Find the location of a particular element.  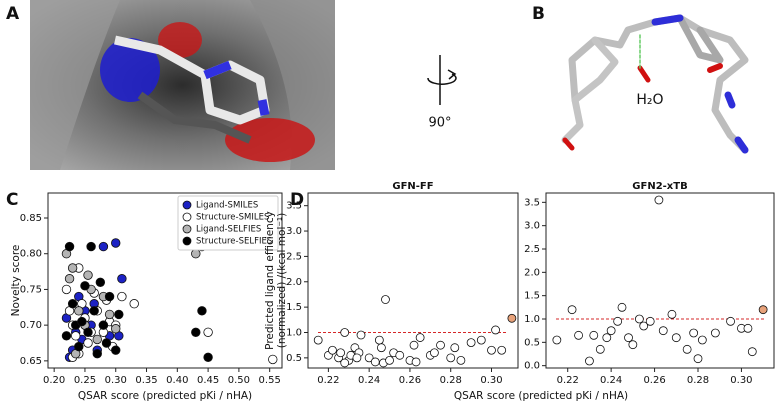

x-tick-label: 0.30 is located at coordinates (116, 380).